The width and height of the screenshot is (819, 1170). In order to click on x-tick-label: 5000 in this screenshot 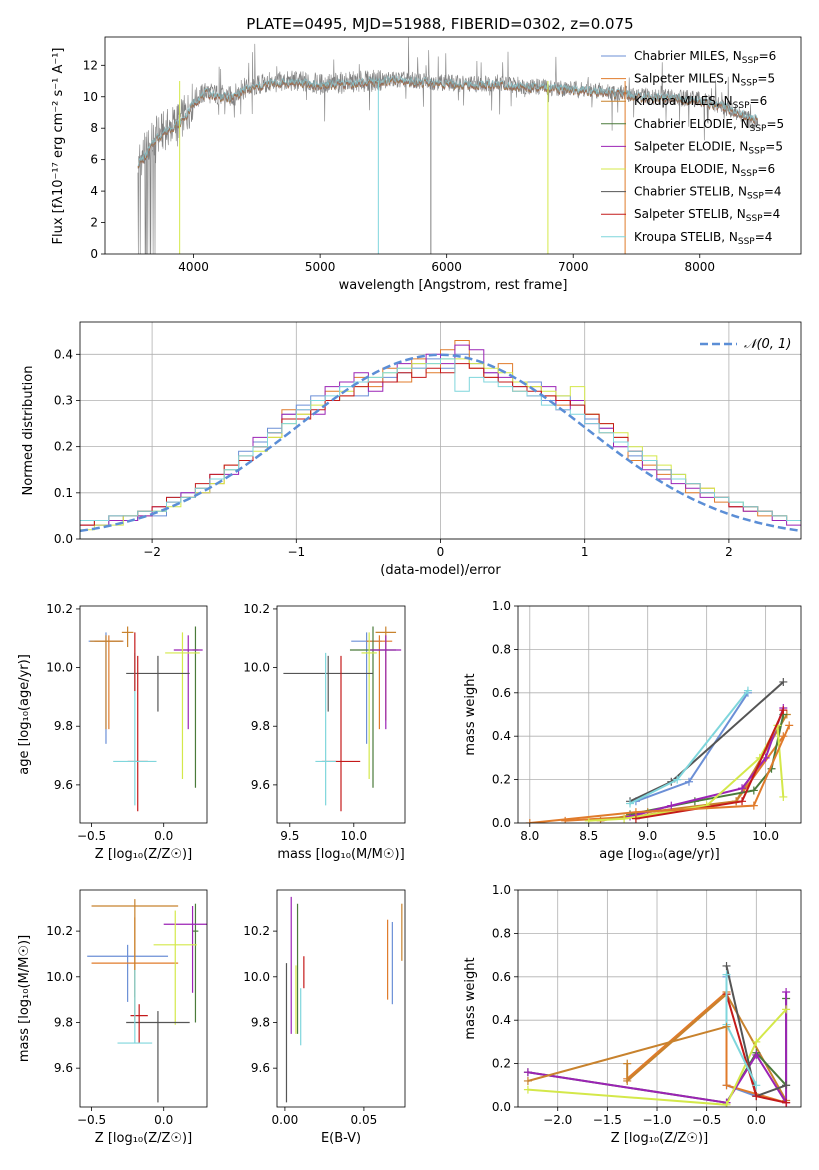, I will do `click(320, 267)`.